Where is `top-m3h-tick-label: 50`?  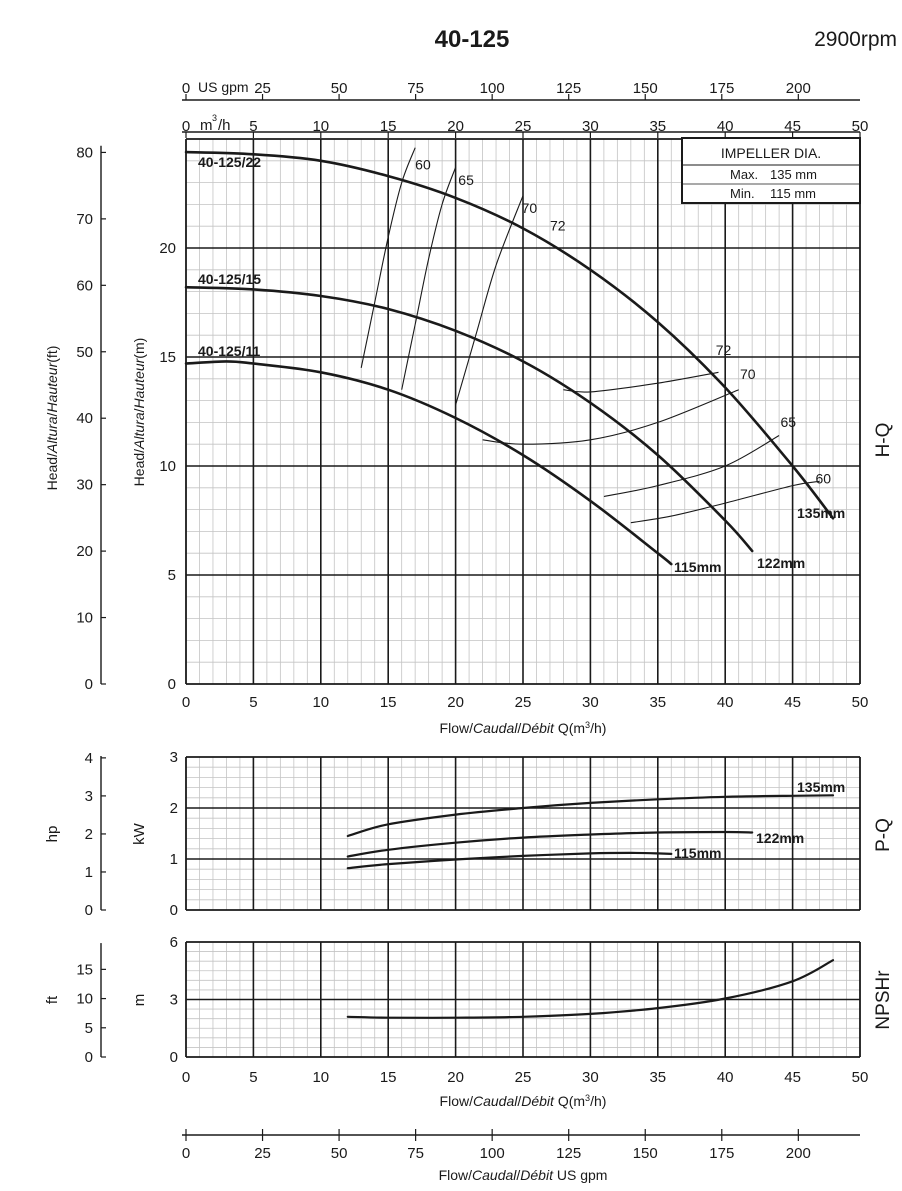
top-m3h-tick-label: 50 is located at coordinates (860, 126).